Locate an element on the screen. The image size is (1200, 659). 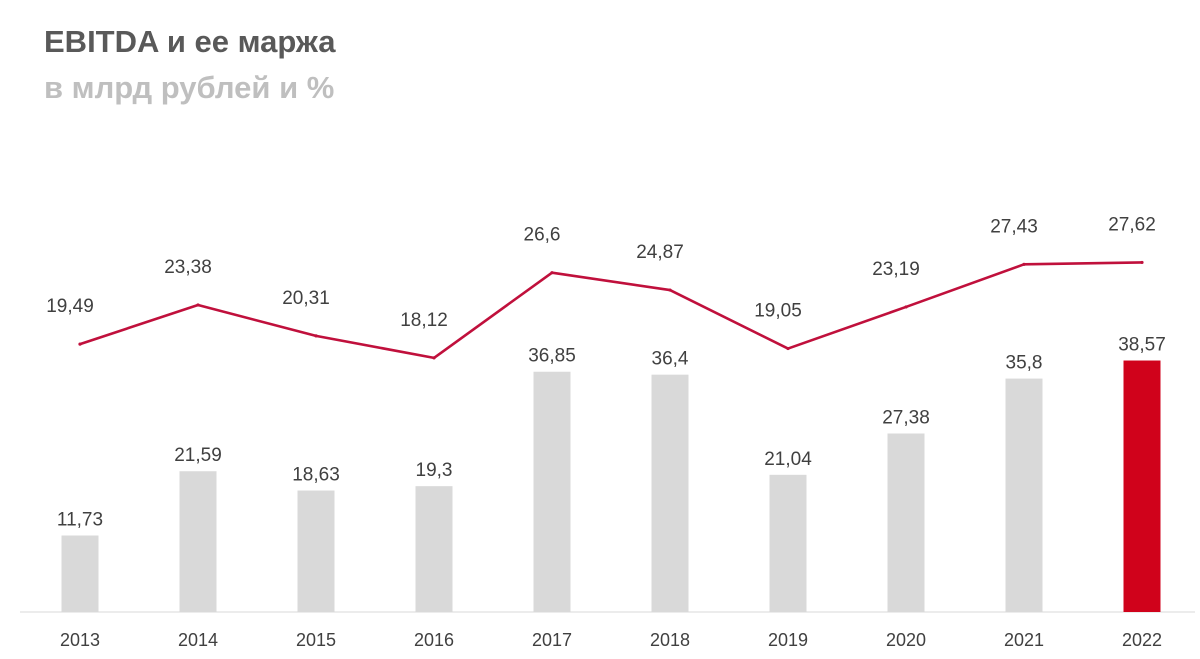
bar-label-2020: 27,38 is located at coordinates (906, 417).